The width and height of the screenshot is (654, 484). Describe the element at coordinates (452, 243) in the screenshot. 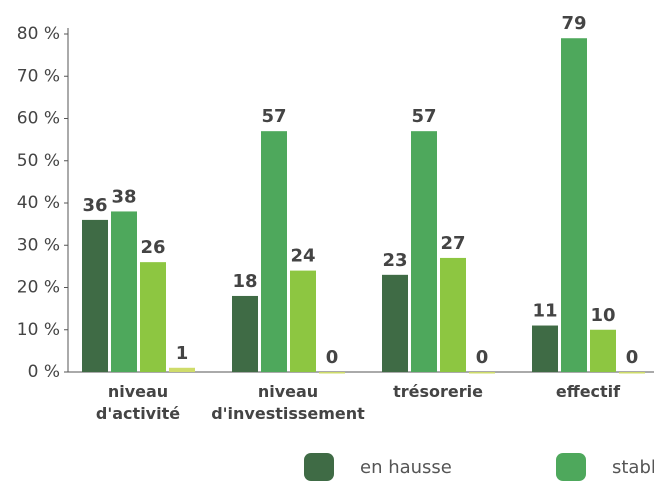

I see `value-label: 27` at that location.